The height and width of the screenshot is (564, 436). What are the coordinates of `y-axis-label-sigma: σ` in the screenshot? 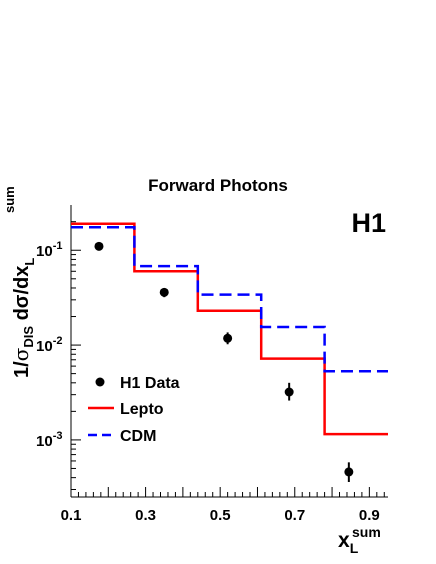 It's located at (21, 354).